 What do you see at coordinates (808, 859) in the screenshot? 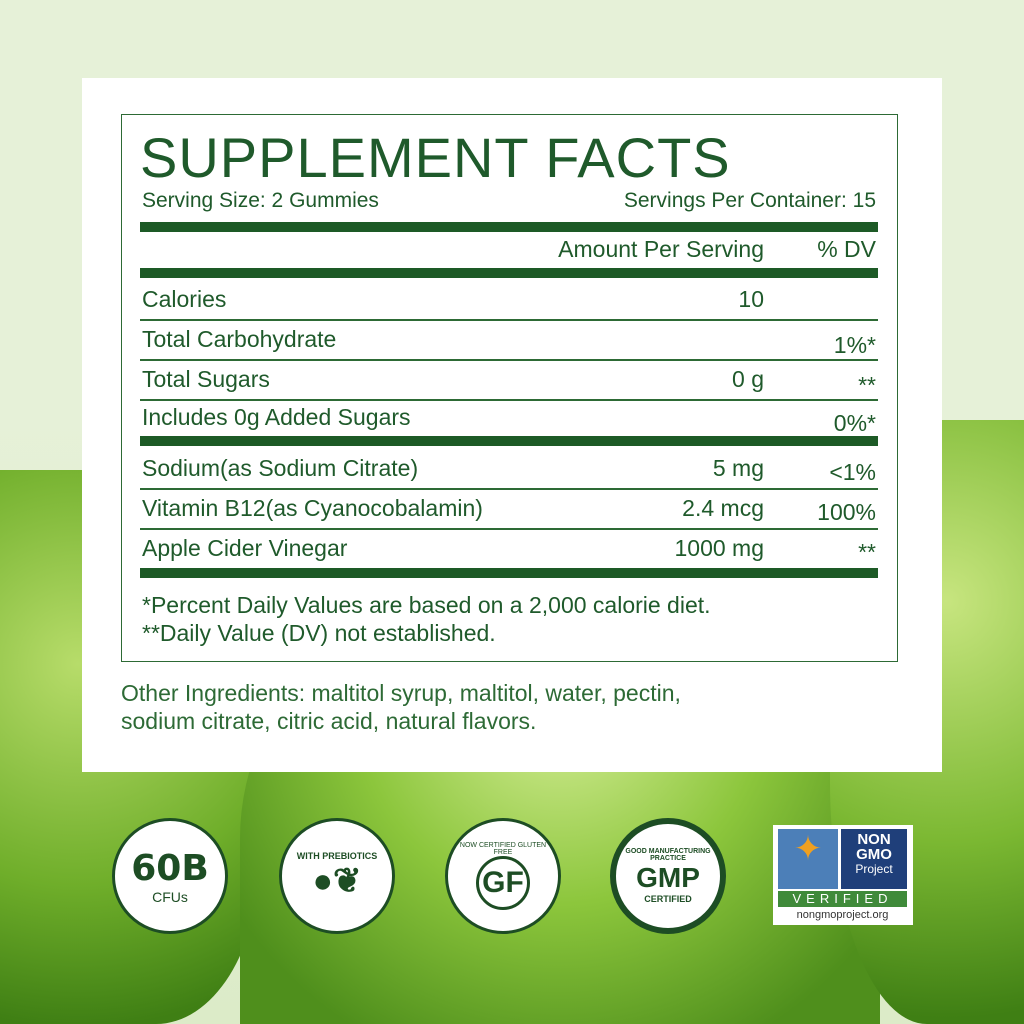
I see `butterfly-icon: ✦` at bounding box center [808, 859].